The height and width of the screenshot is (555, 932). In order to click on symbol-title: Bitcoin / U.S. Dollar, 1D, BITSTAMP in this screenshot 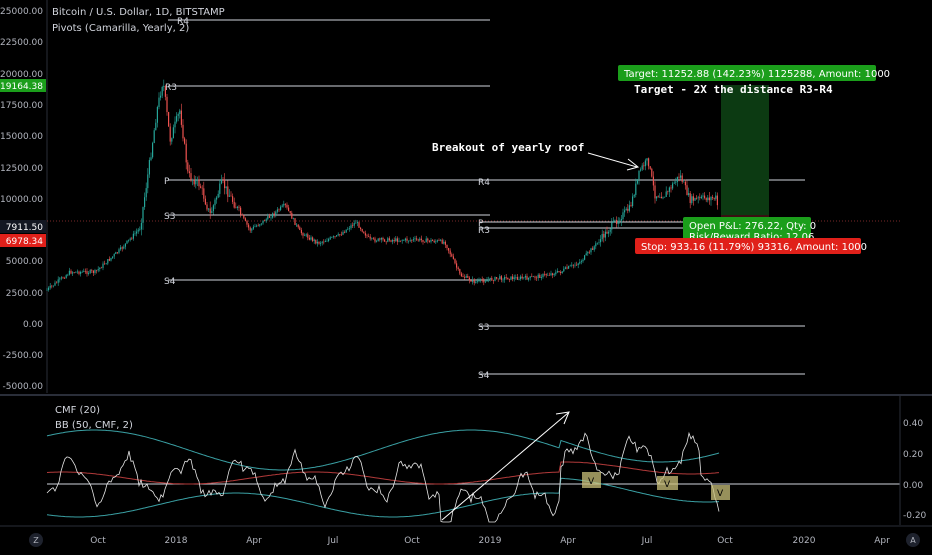, I will do `click(138, 12)`.